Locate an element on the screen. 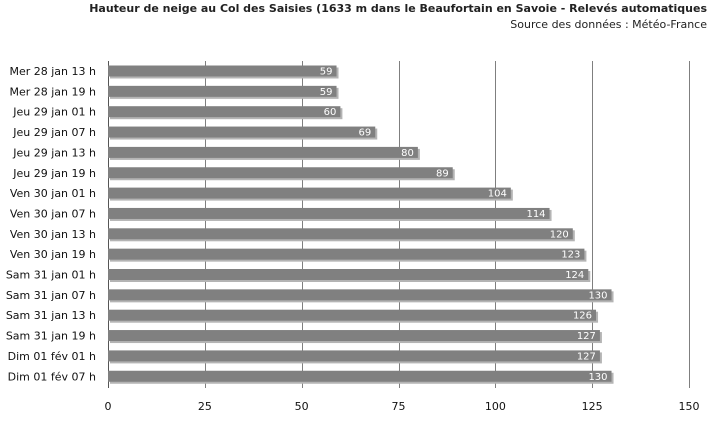  data-label: 104 is located at coordinates (497, 194).